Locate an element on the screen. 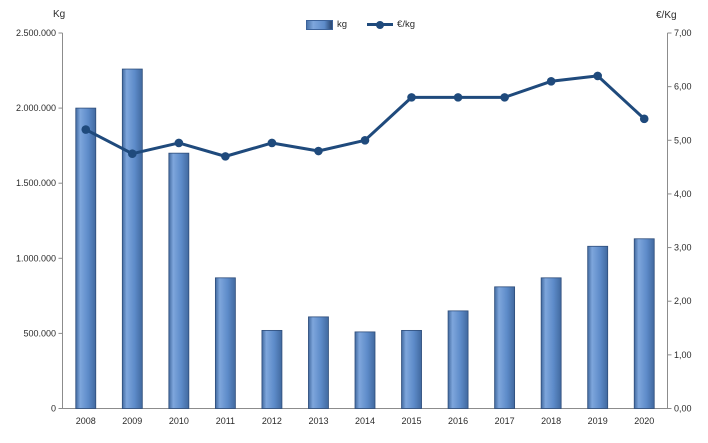 The width and height of the screenshot is (708, 443). bar-2020 is located at coordinates (644, 323).